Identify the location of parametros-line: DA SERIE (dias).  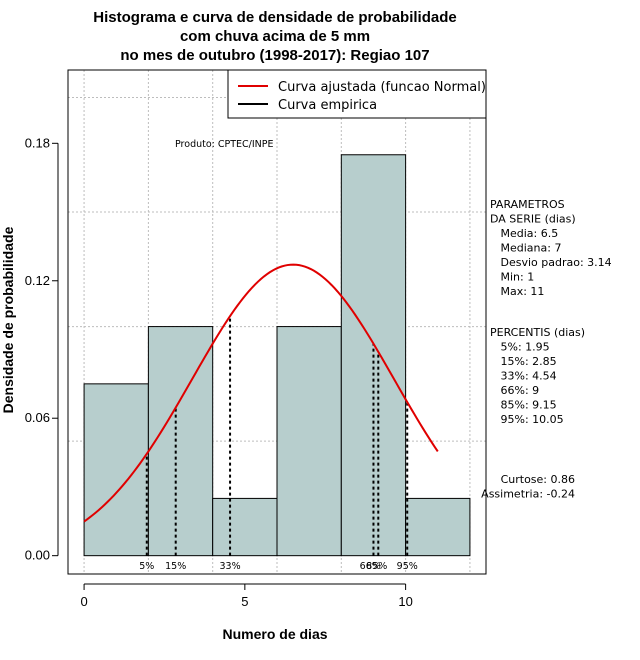
(533, 219).